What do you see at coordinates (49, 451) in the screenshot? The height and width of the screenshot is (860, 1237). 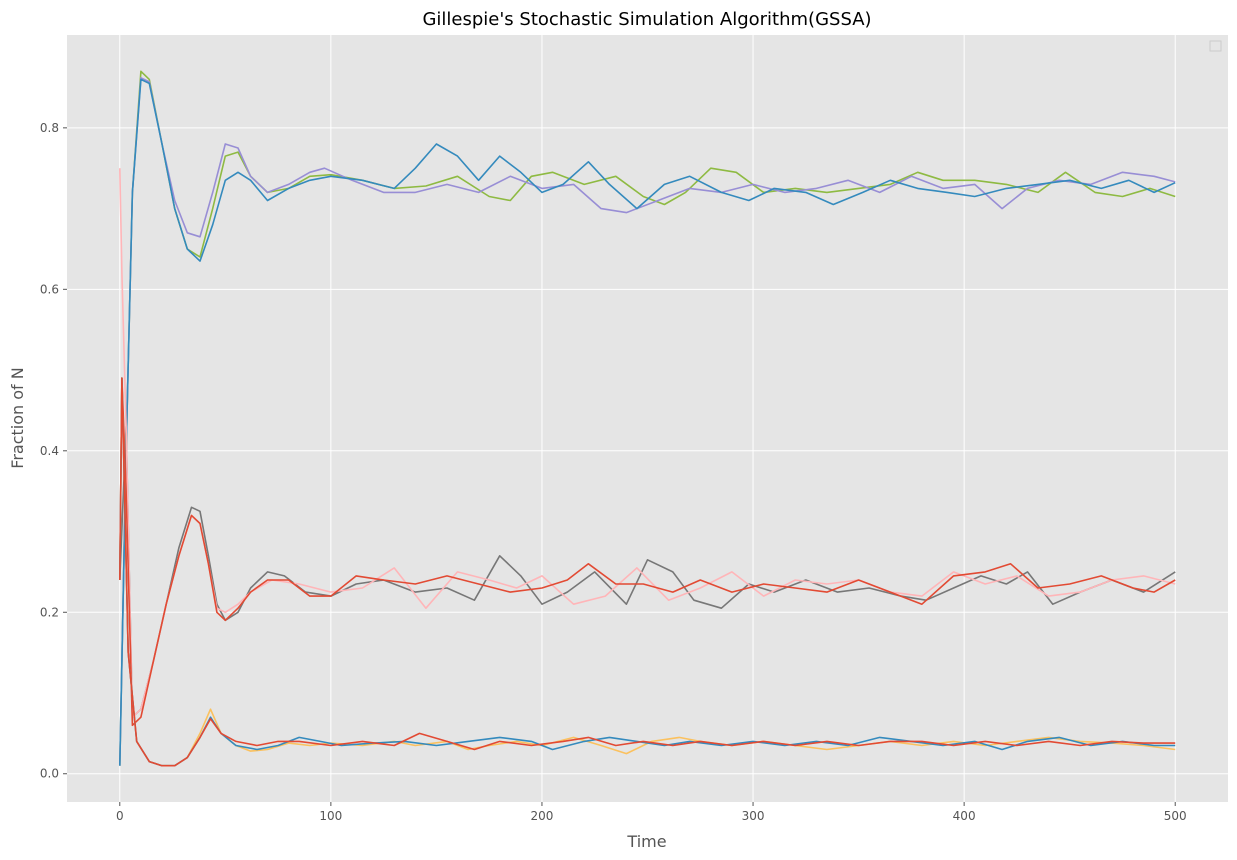 I see `y-tick-label: 0.4` at bounding box center [49, 451].